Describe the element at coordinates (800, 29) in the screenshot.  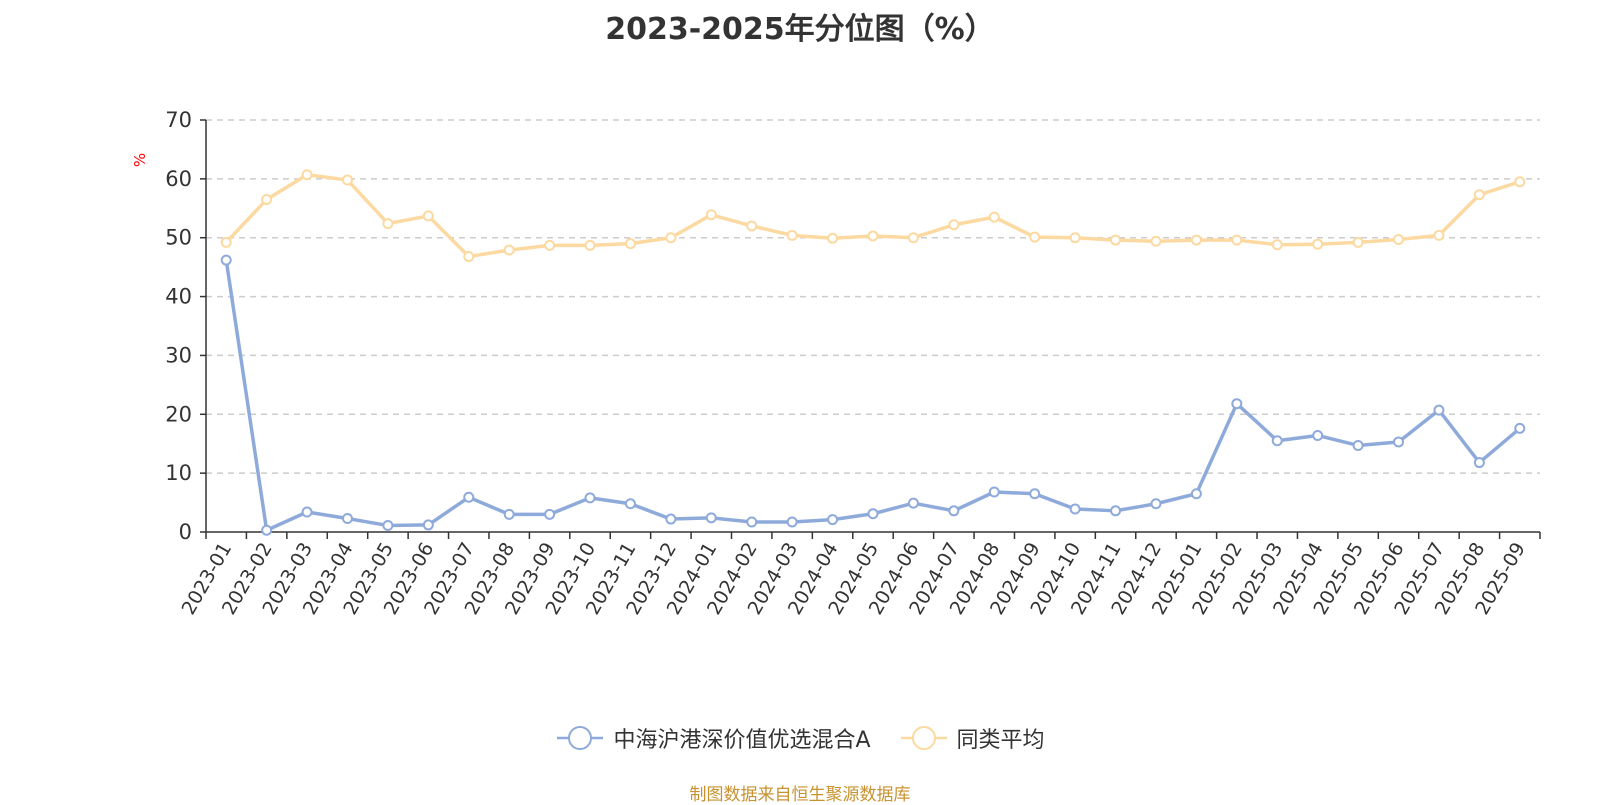
I see `chart-title: 2023-2025年分位图（%）` at that location.